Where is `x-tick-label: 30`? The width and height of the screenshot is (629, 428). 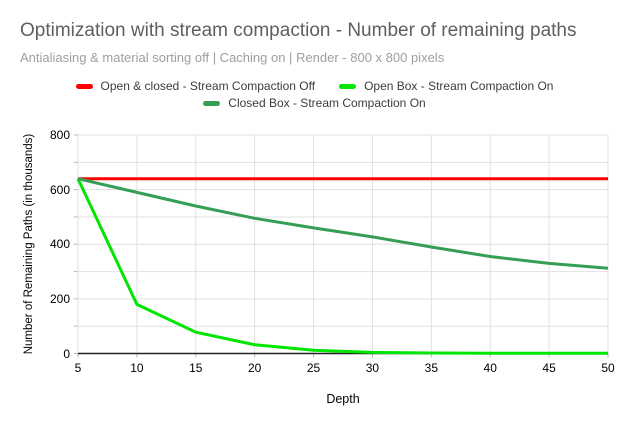 x-tick-label: 30 is located at coordinates (372, 367).